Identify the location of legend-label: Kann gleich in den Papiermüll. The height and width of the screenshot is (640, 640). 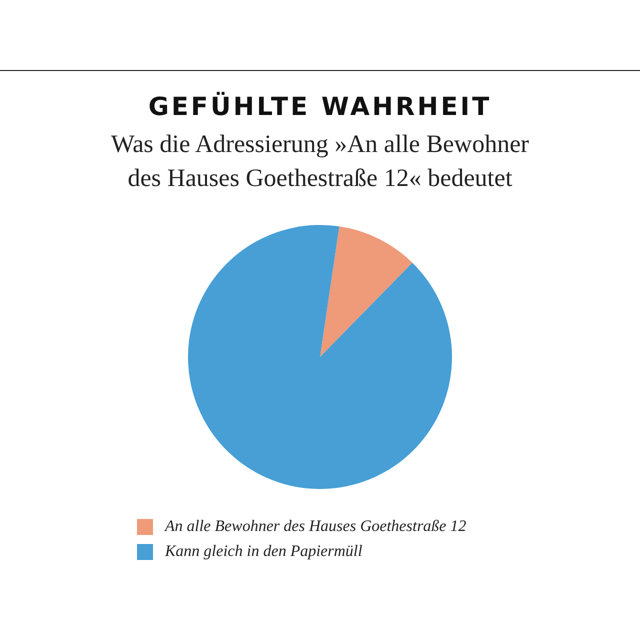
(263, 552).